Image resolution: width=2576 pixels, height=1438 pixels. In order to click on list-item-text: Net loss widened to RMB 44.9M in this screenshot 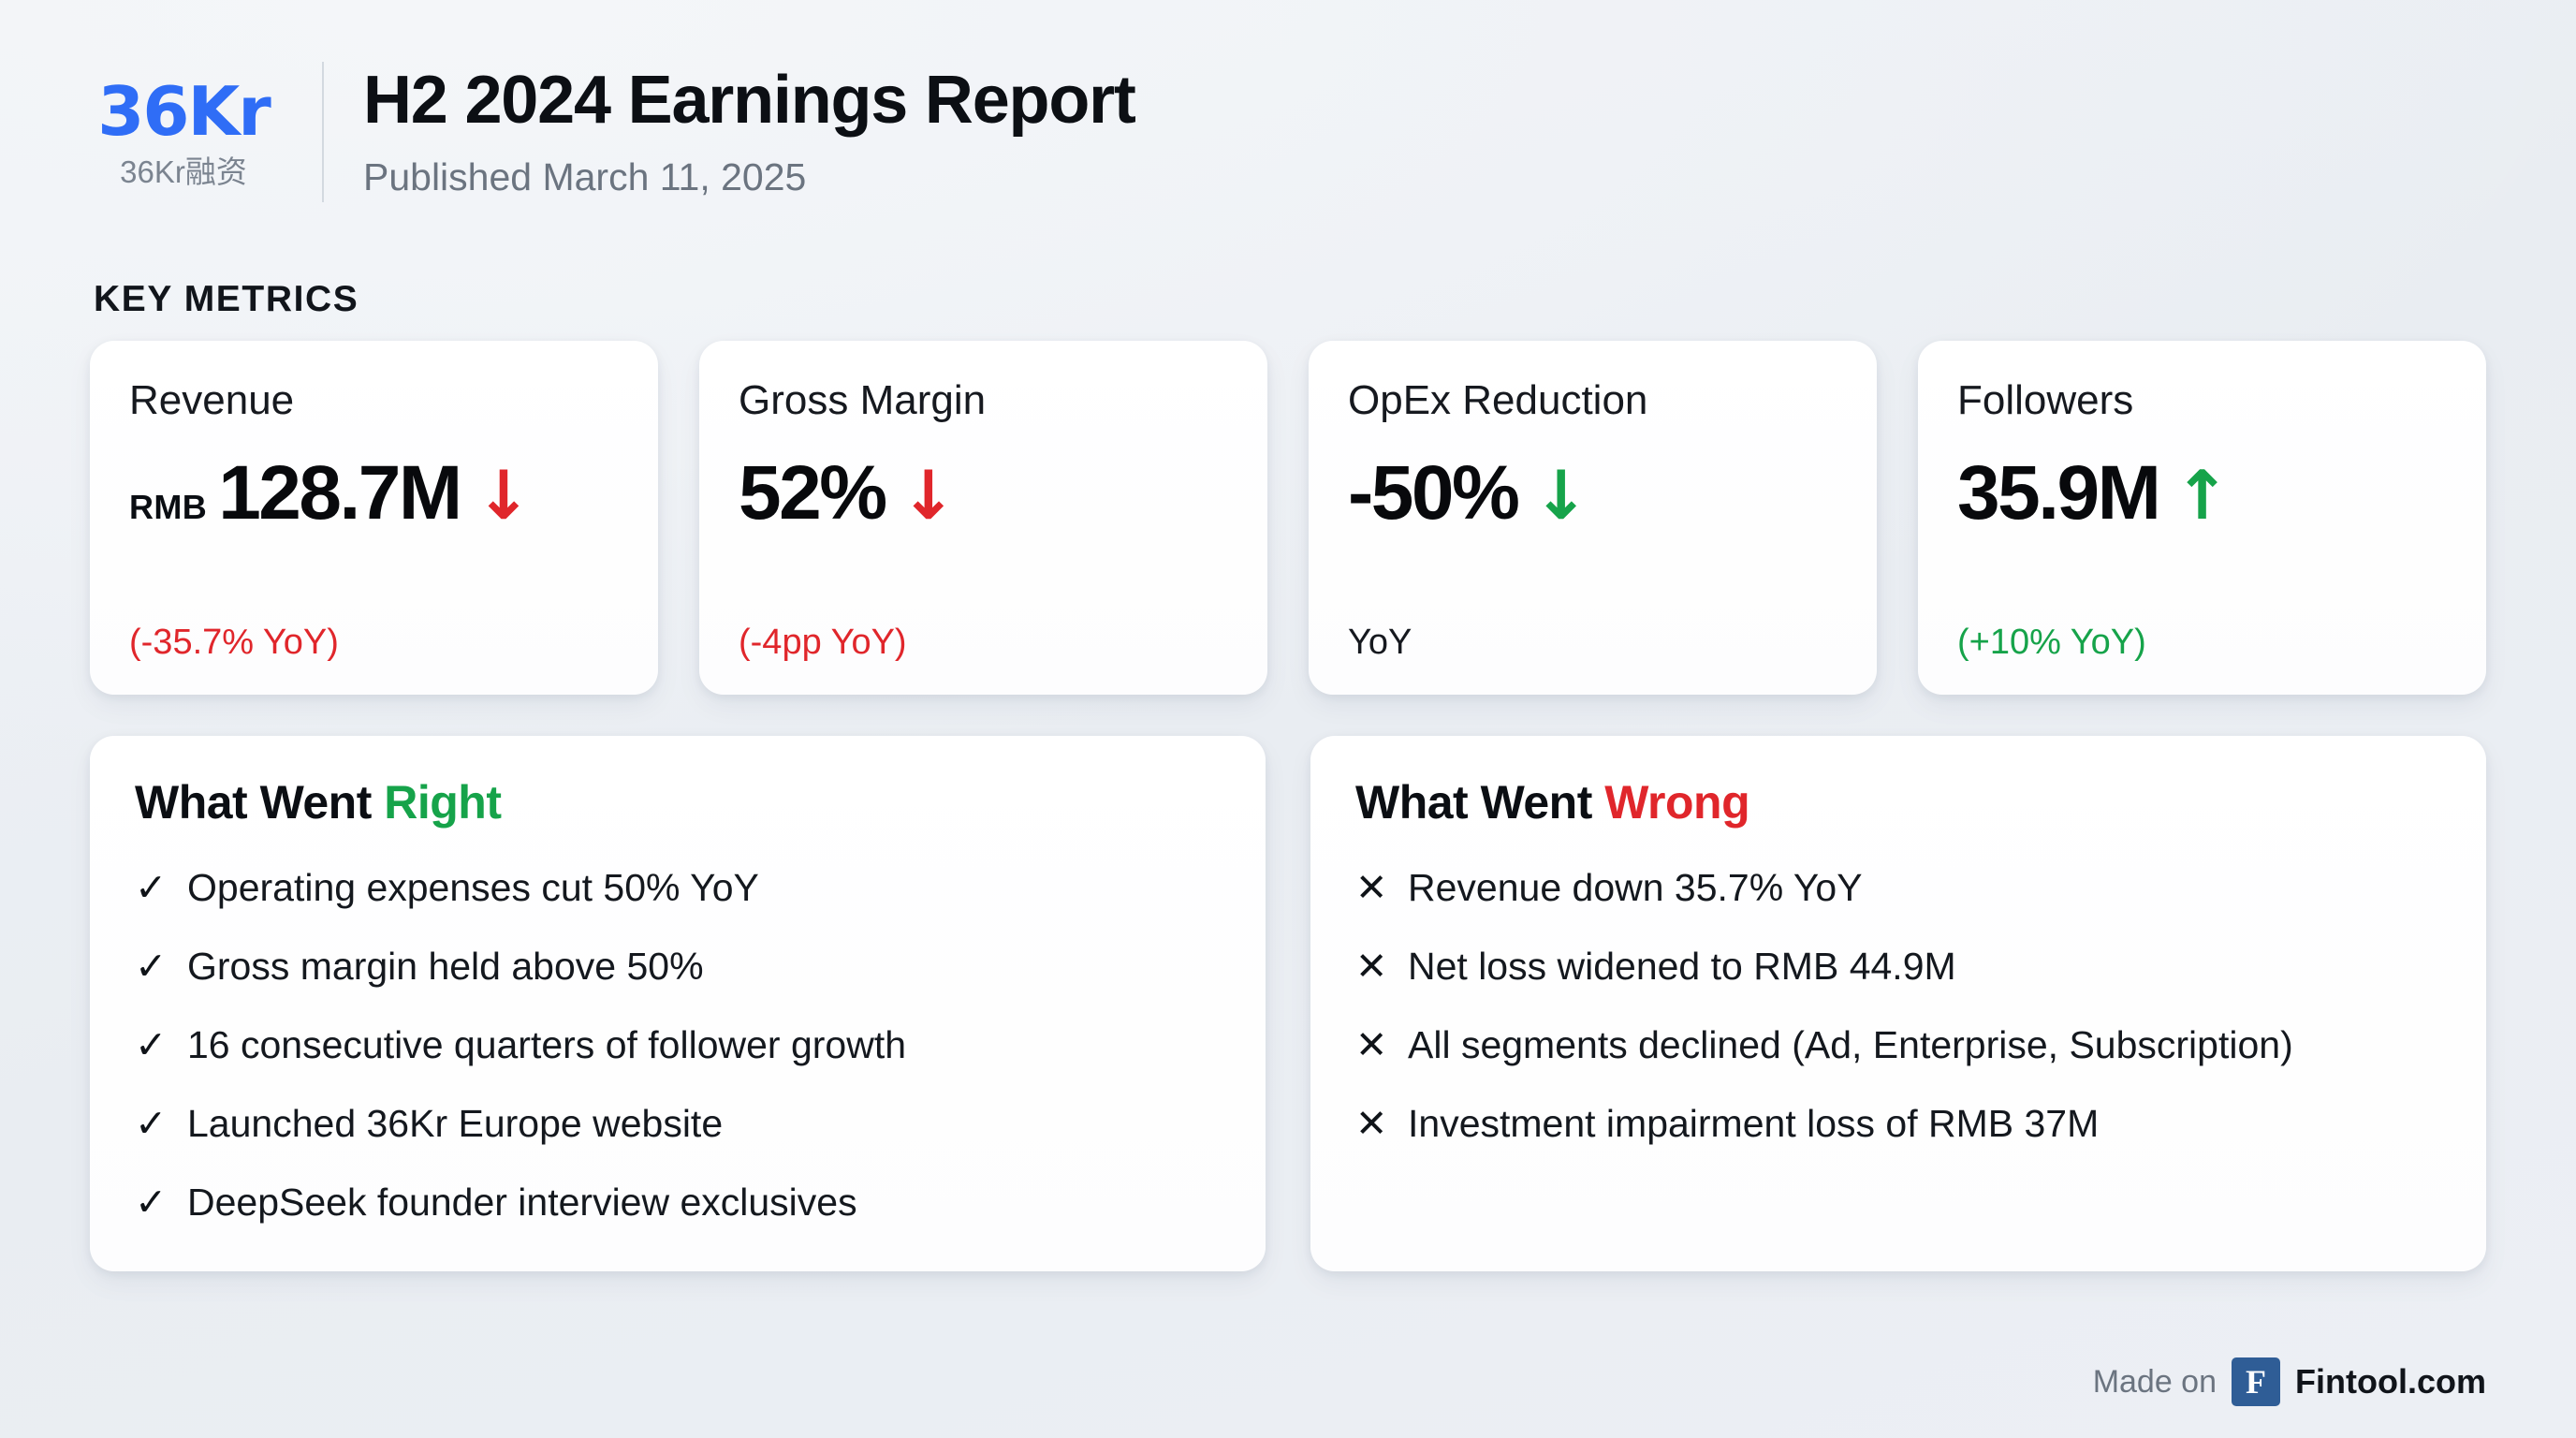, I will do `click(1682, 967)`.